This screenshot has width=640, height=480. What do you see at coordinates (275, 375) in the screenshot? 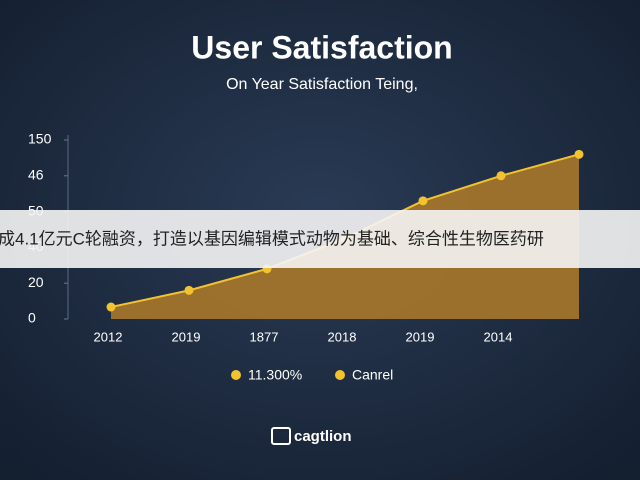
I see `legend-label: 11.300%` at bounding box center [275, 375].